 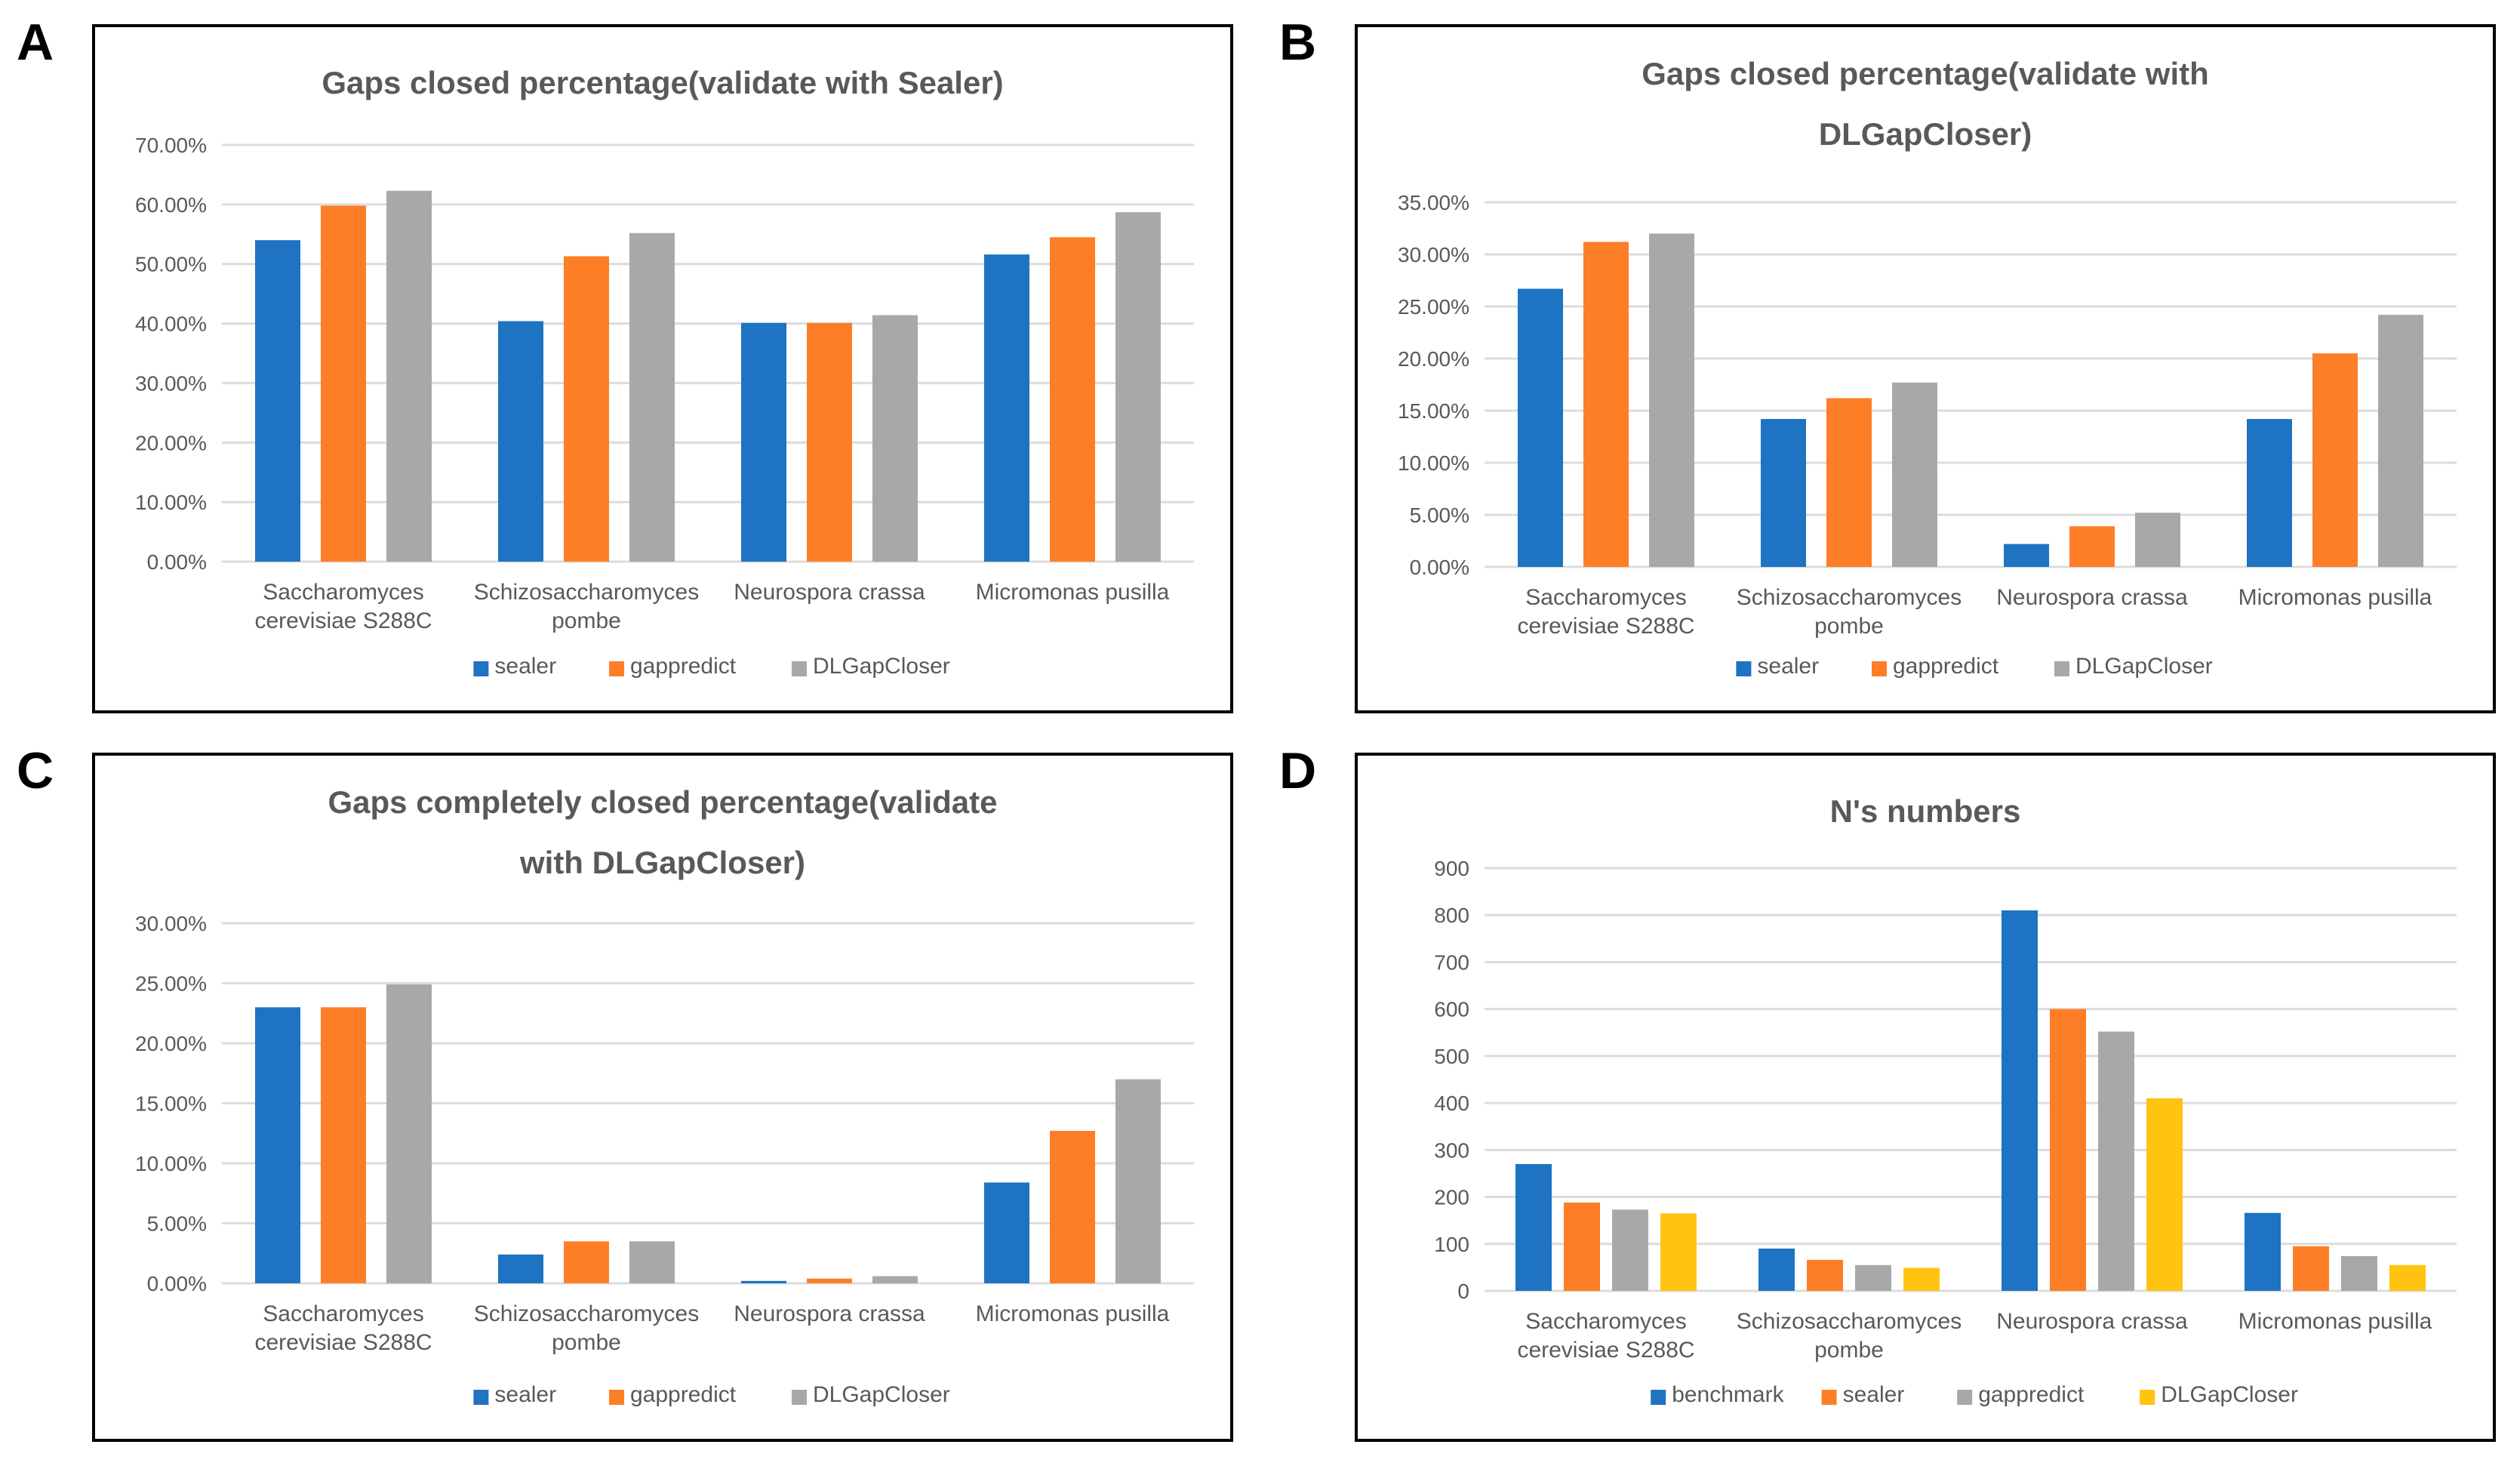 What do you see at coordinates (1073, 592) in the screenshot?
I see `category-label: Micromonas pusilla` at bounding box center [1073, 592].